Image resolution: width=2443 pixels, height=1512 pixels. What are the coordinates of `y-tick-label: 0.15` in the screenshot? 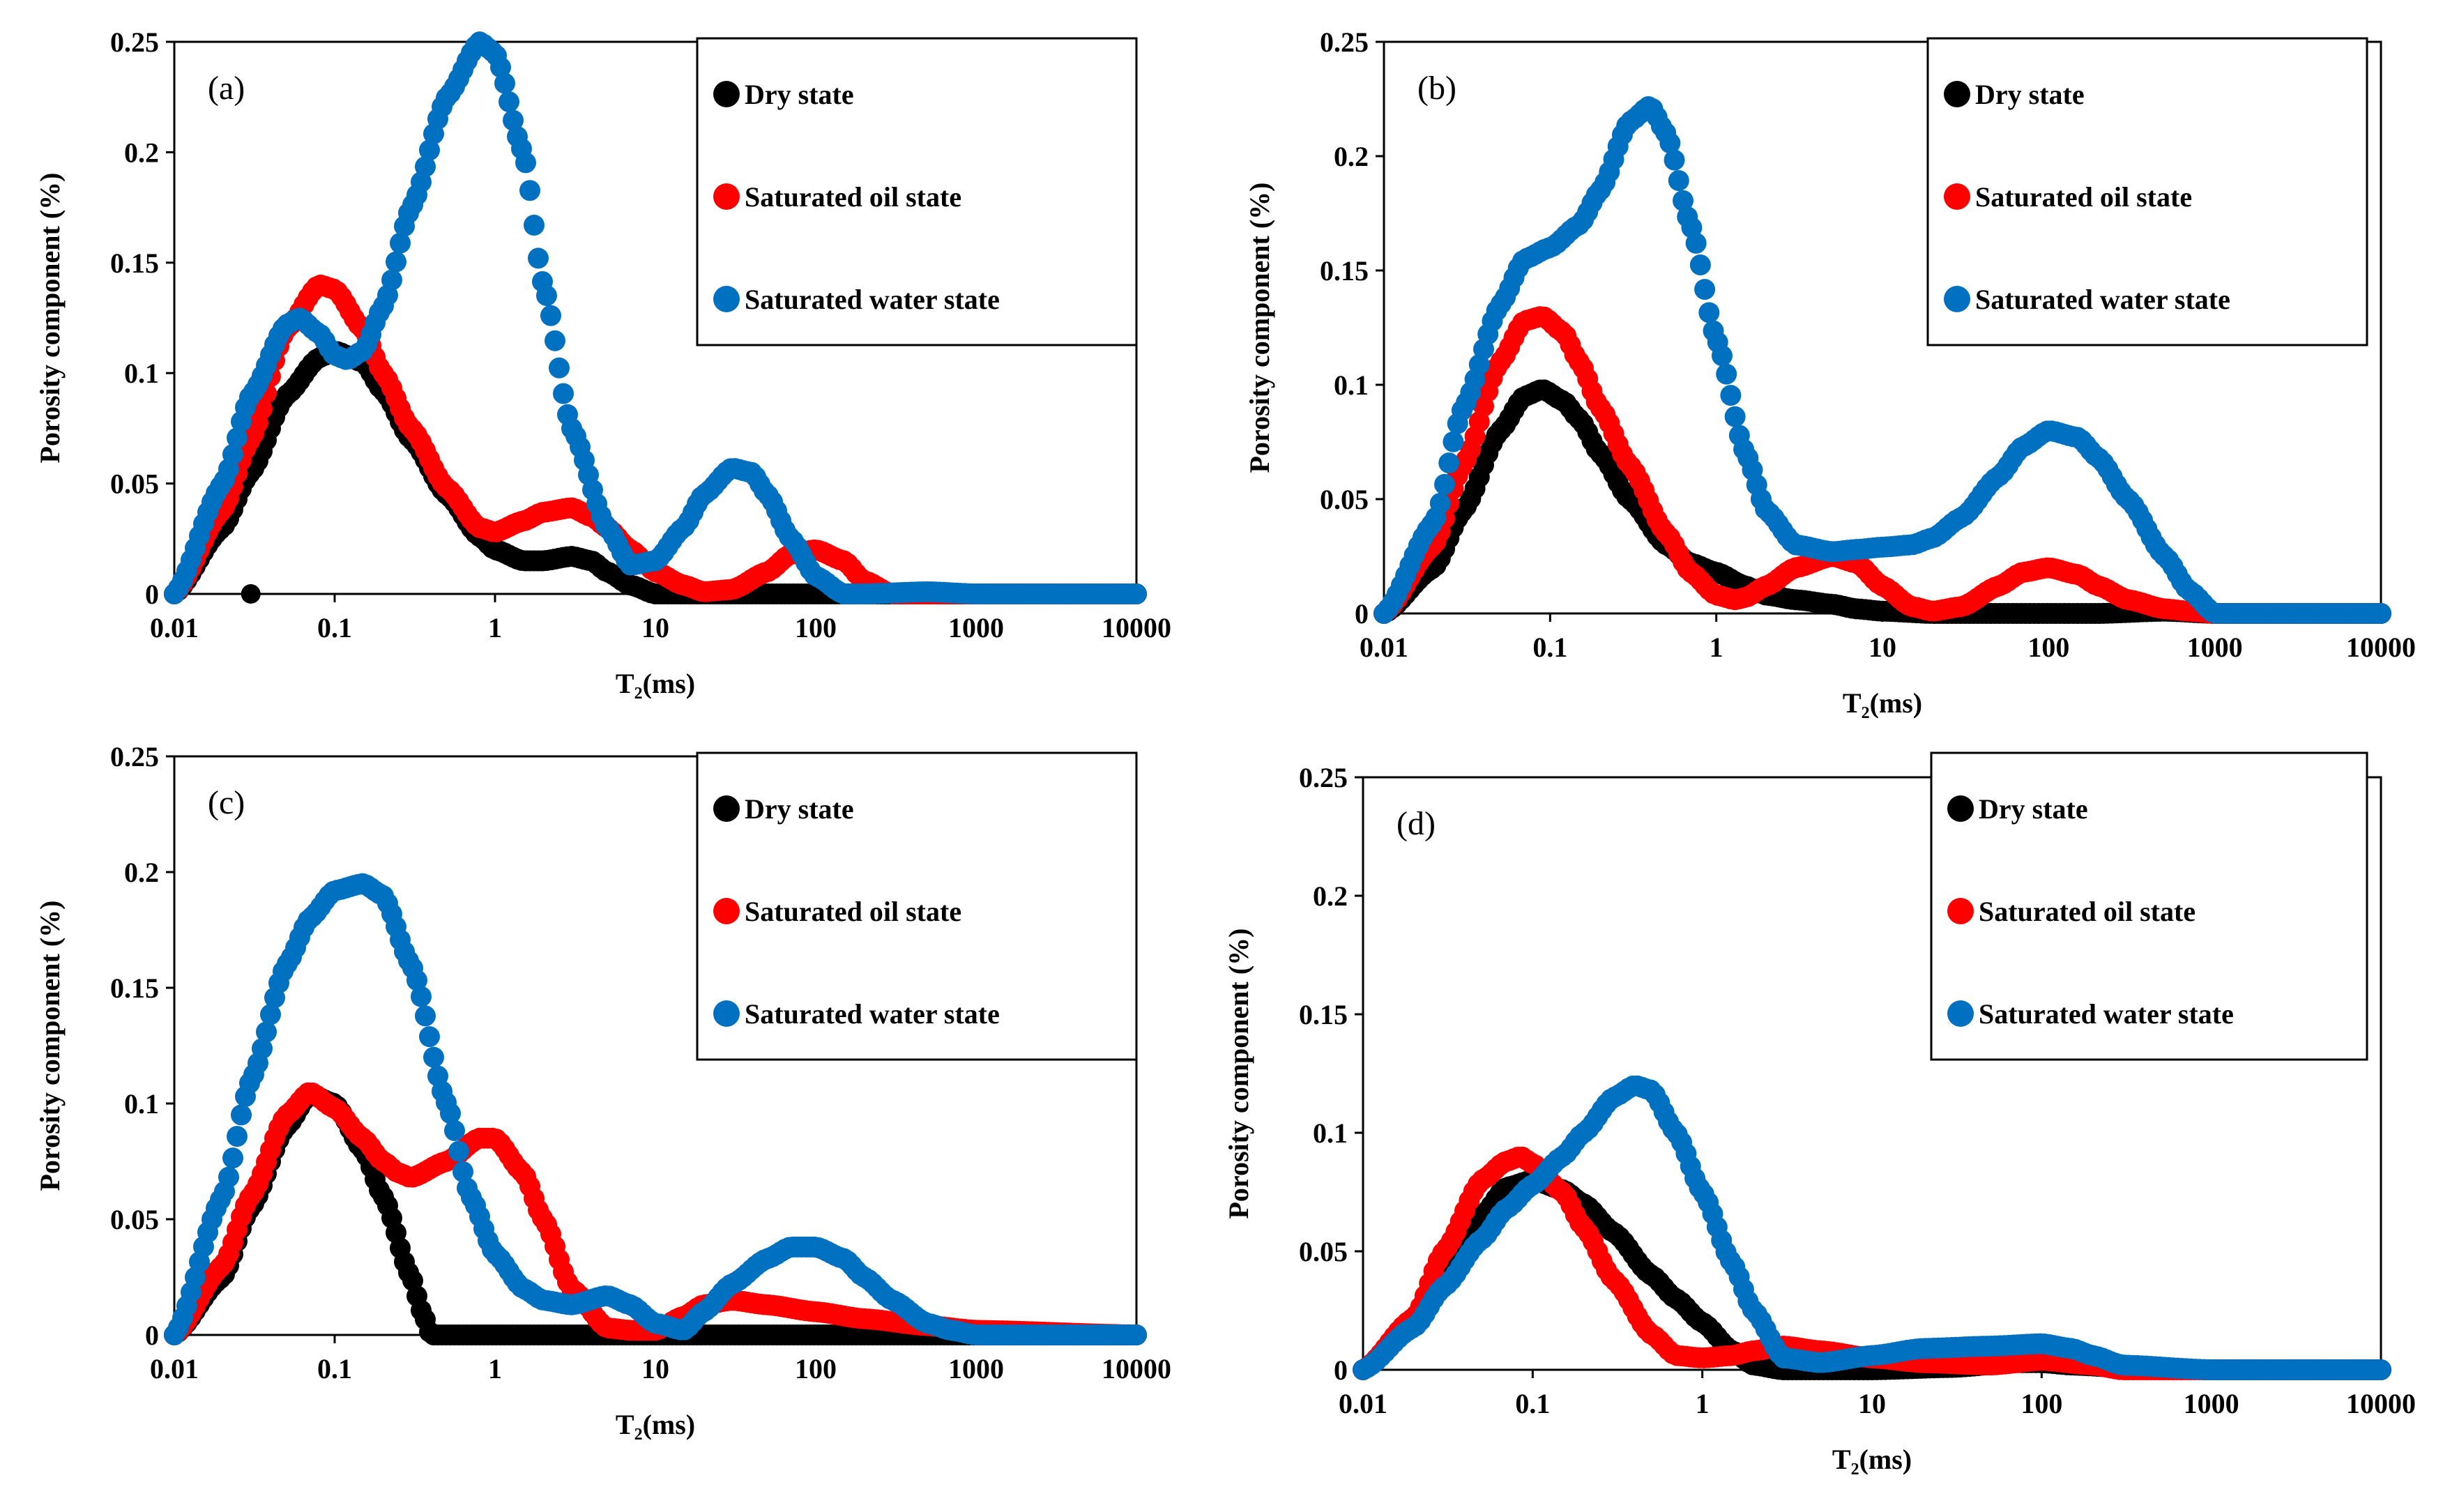 It's located at (1324, 1014).